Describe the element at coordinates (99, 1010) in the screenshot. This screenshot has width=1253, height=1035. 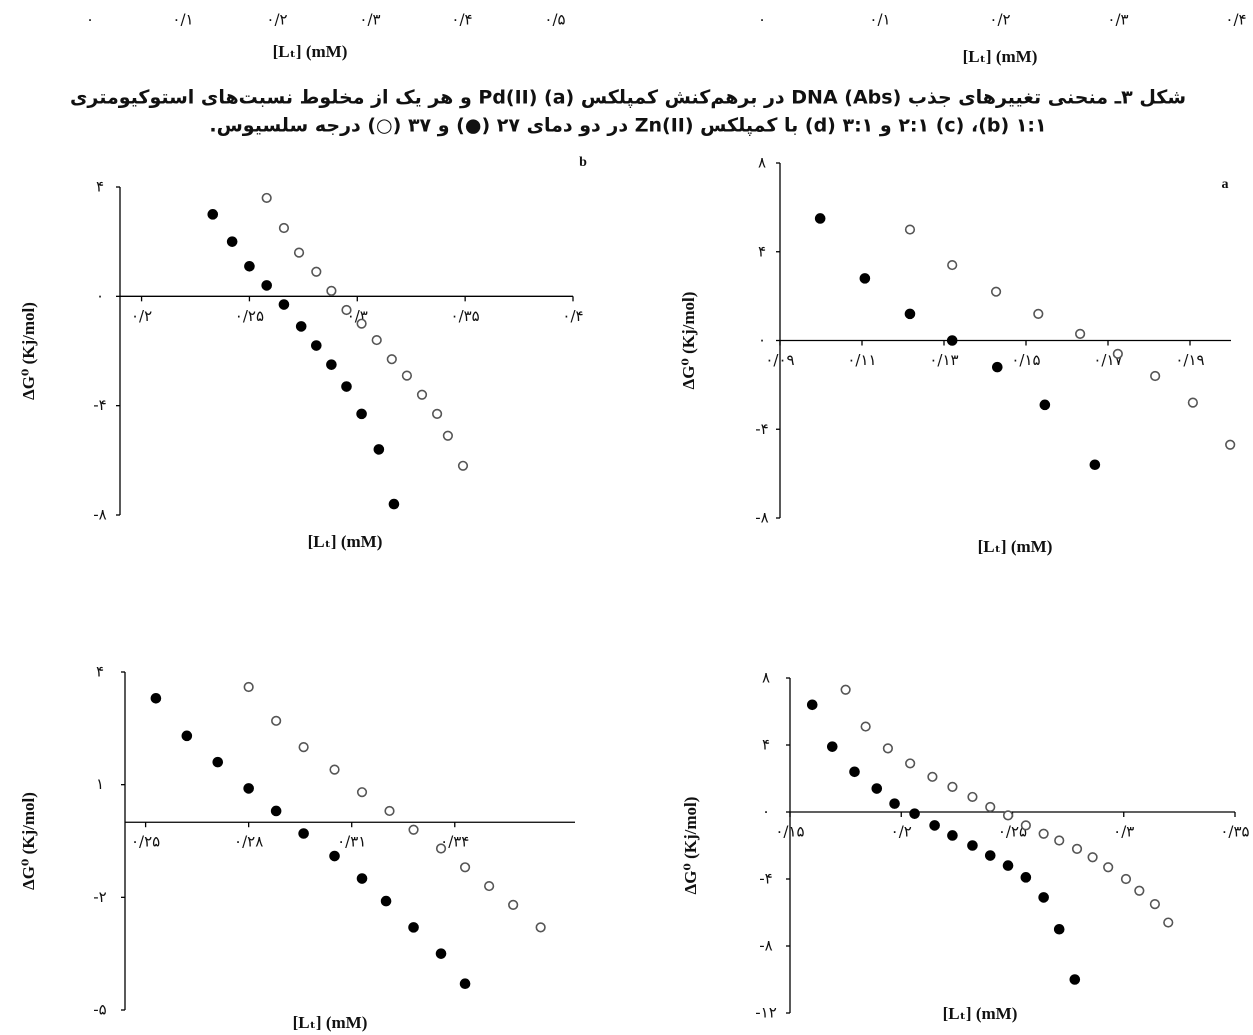
I see `y-tick-label: -۵` at that location.